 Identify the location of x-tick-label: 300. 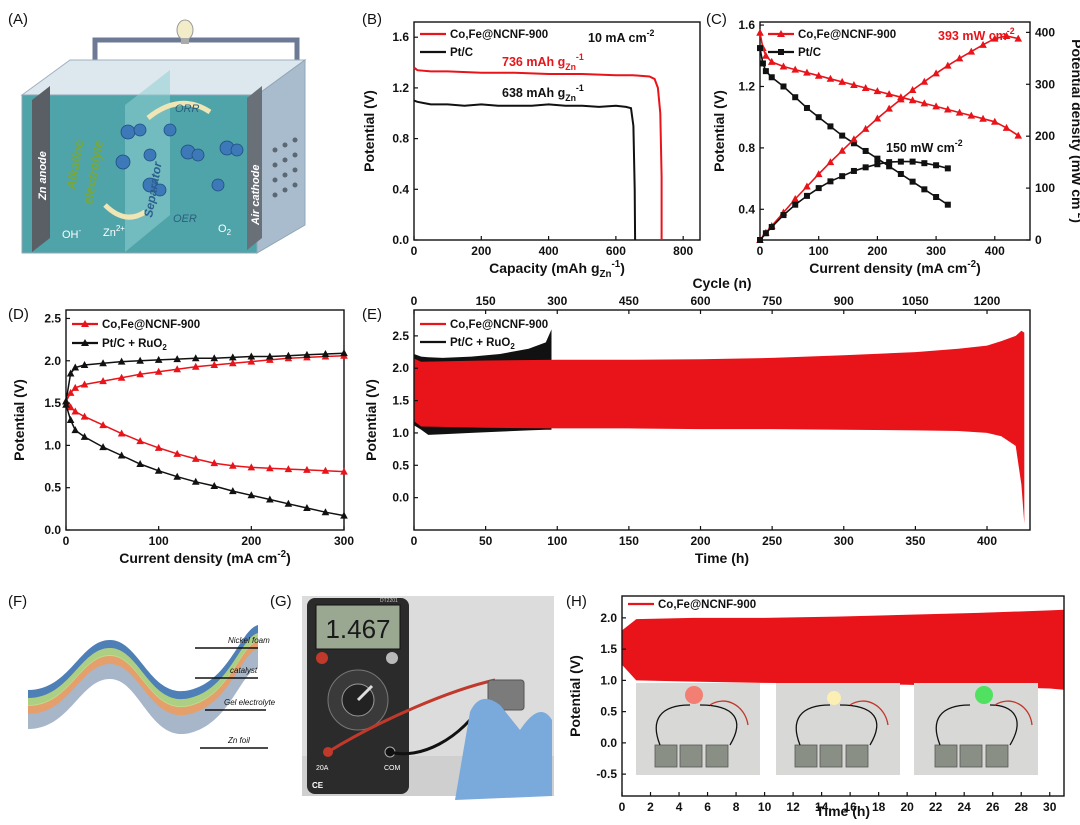
(344, 541).